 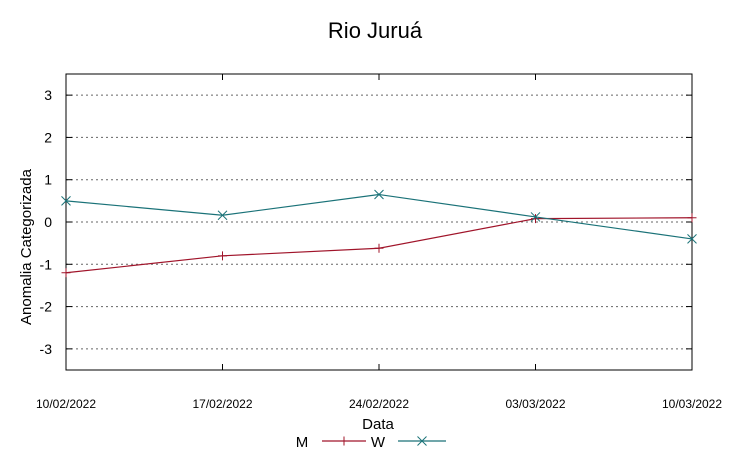 What do you see at coordinates (378, 424) in the screenshot?
I see `x-axis-label: Data` at bounding box center [378, 424].